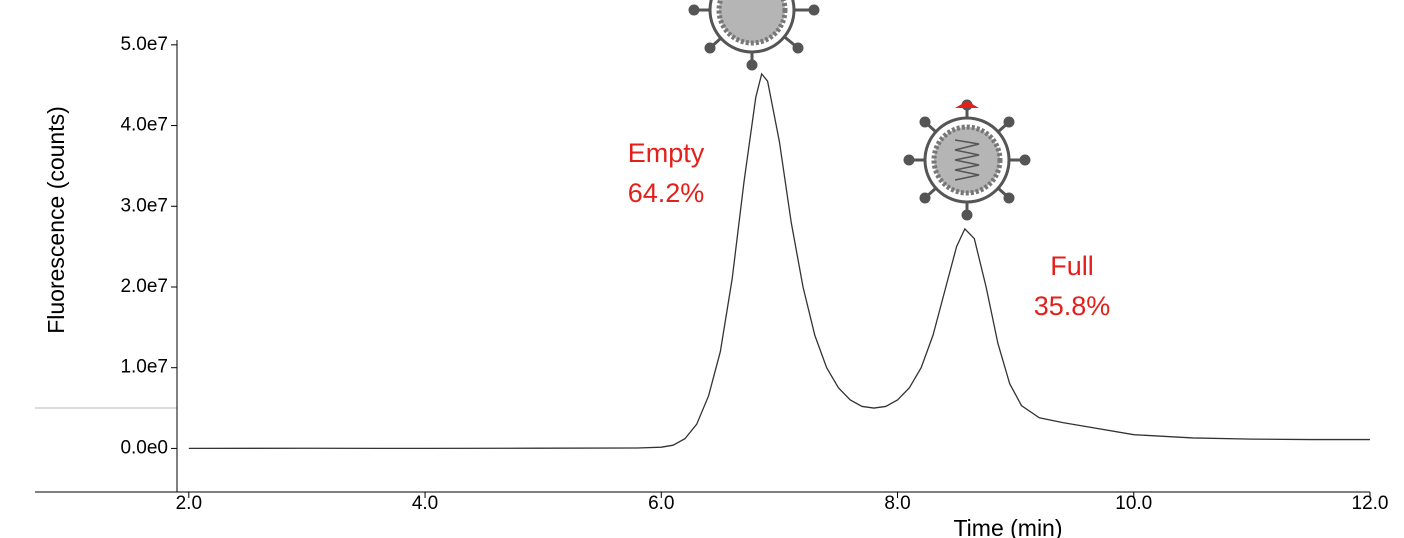 The width and height of the screenshot is (1404, 538). Describe the element at coordinates (1133, 503) in the screenshot. I see `x-tick-label: 10.0` at that location.